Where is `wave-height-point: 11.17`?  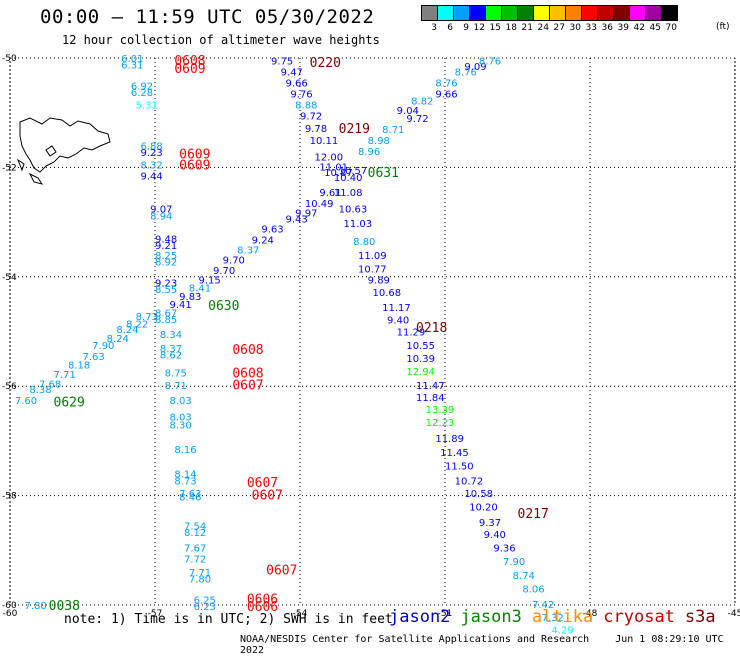 wave-height-point: 11.17 is located at coordinates (396, 308).